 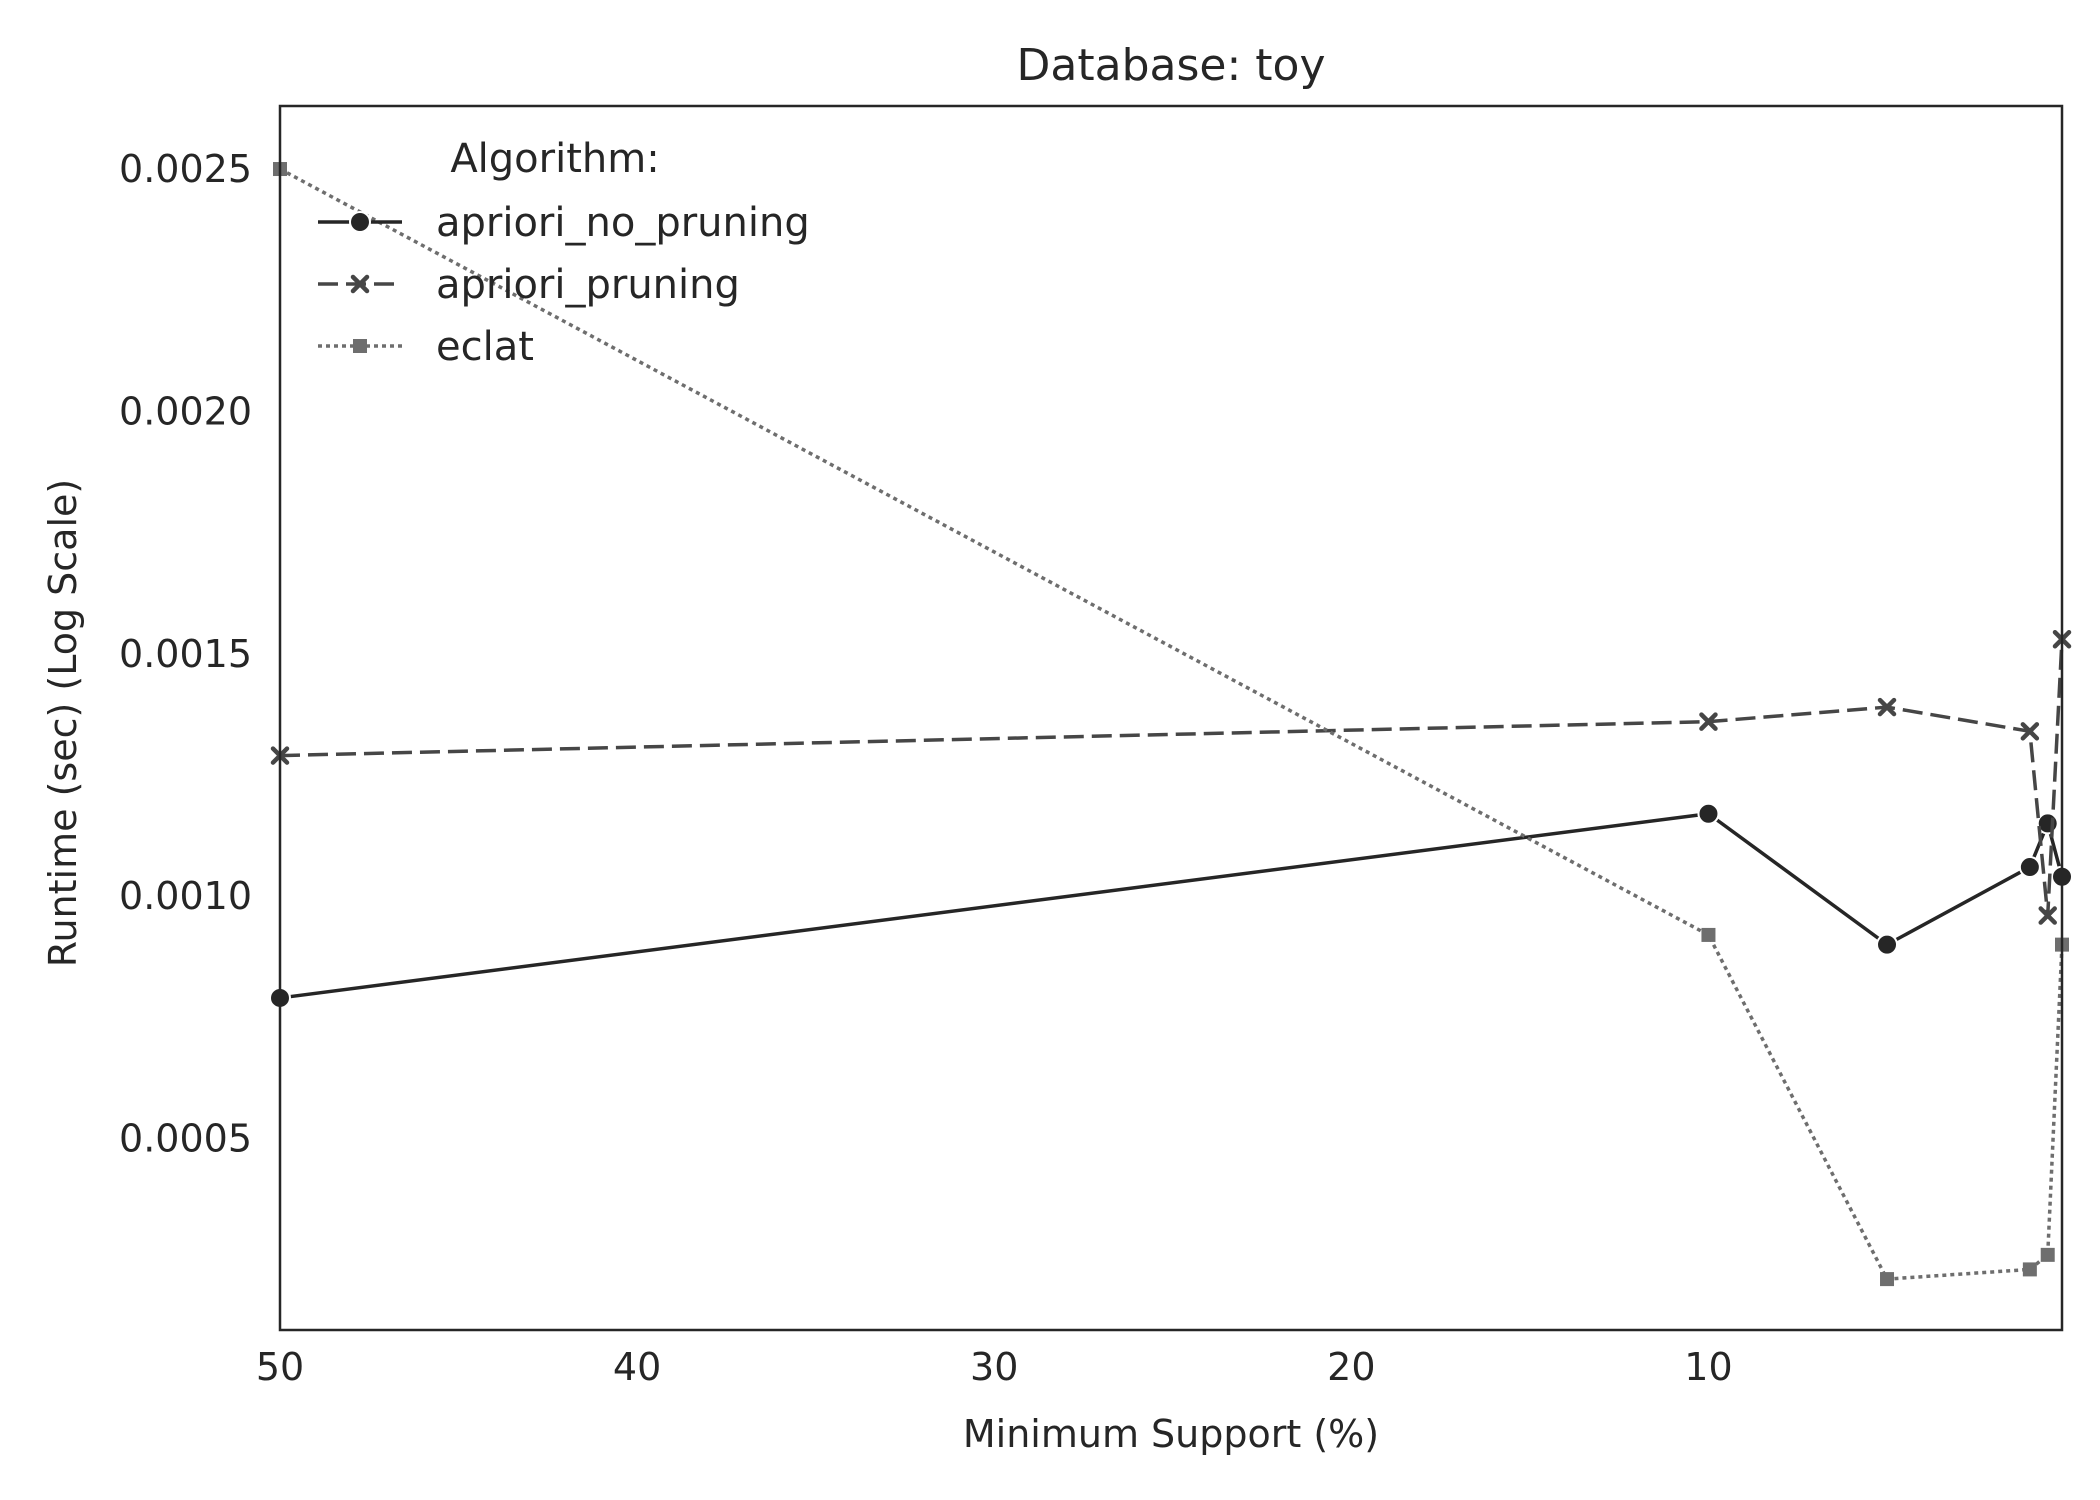 What do you see at coordinates (1171, 65) in the screenshot?
I see `chart-title: Database: toy` at bounding box center [1171, 65].